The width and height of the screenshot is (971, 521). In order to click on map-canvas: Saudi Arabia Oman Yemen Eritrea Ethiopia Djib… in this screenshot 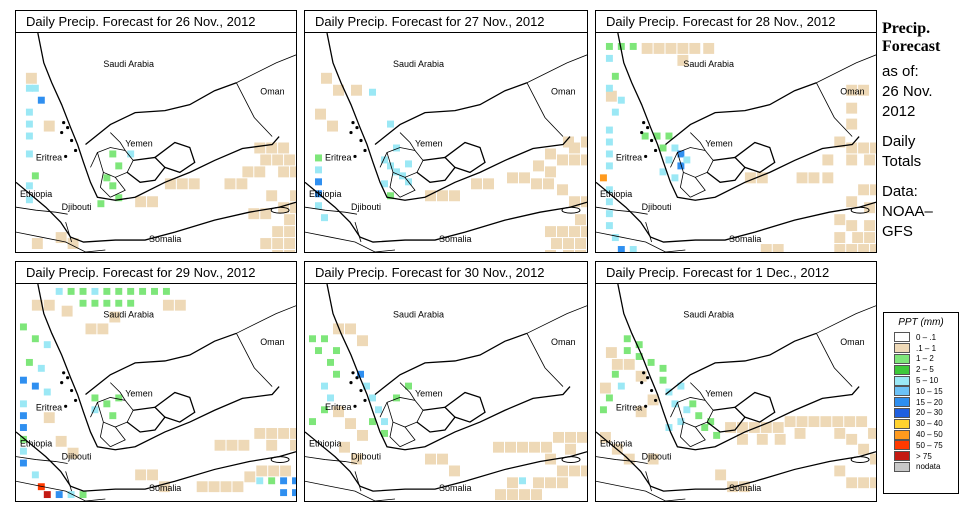, I will do `click(446, 142)`.